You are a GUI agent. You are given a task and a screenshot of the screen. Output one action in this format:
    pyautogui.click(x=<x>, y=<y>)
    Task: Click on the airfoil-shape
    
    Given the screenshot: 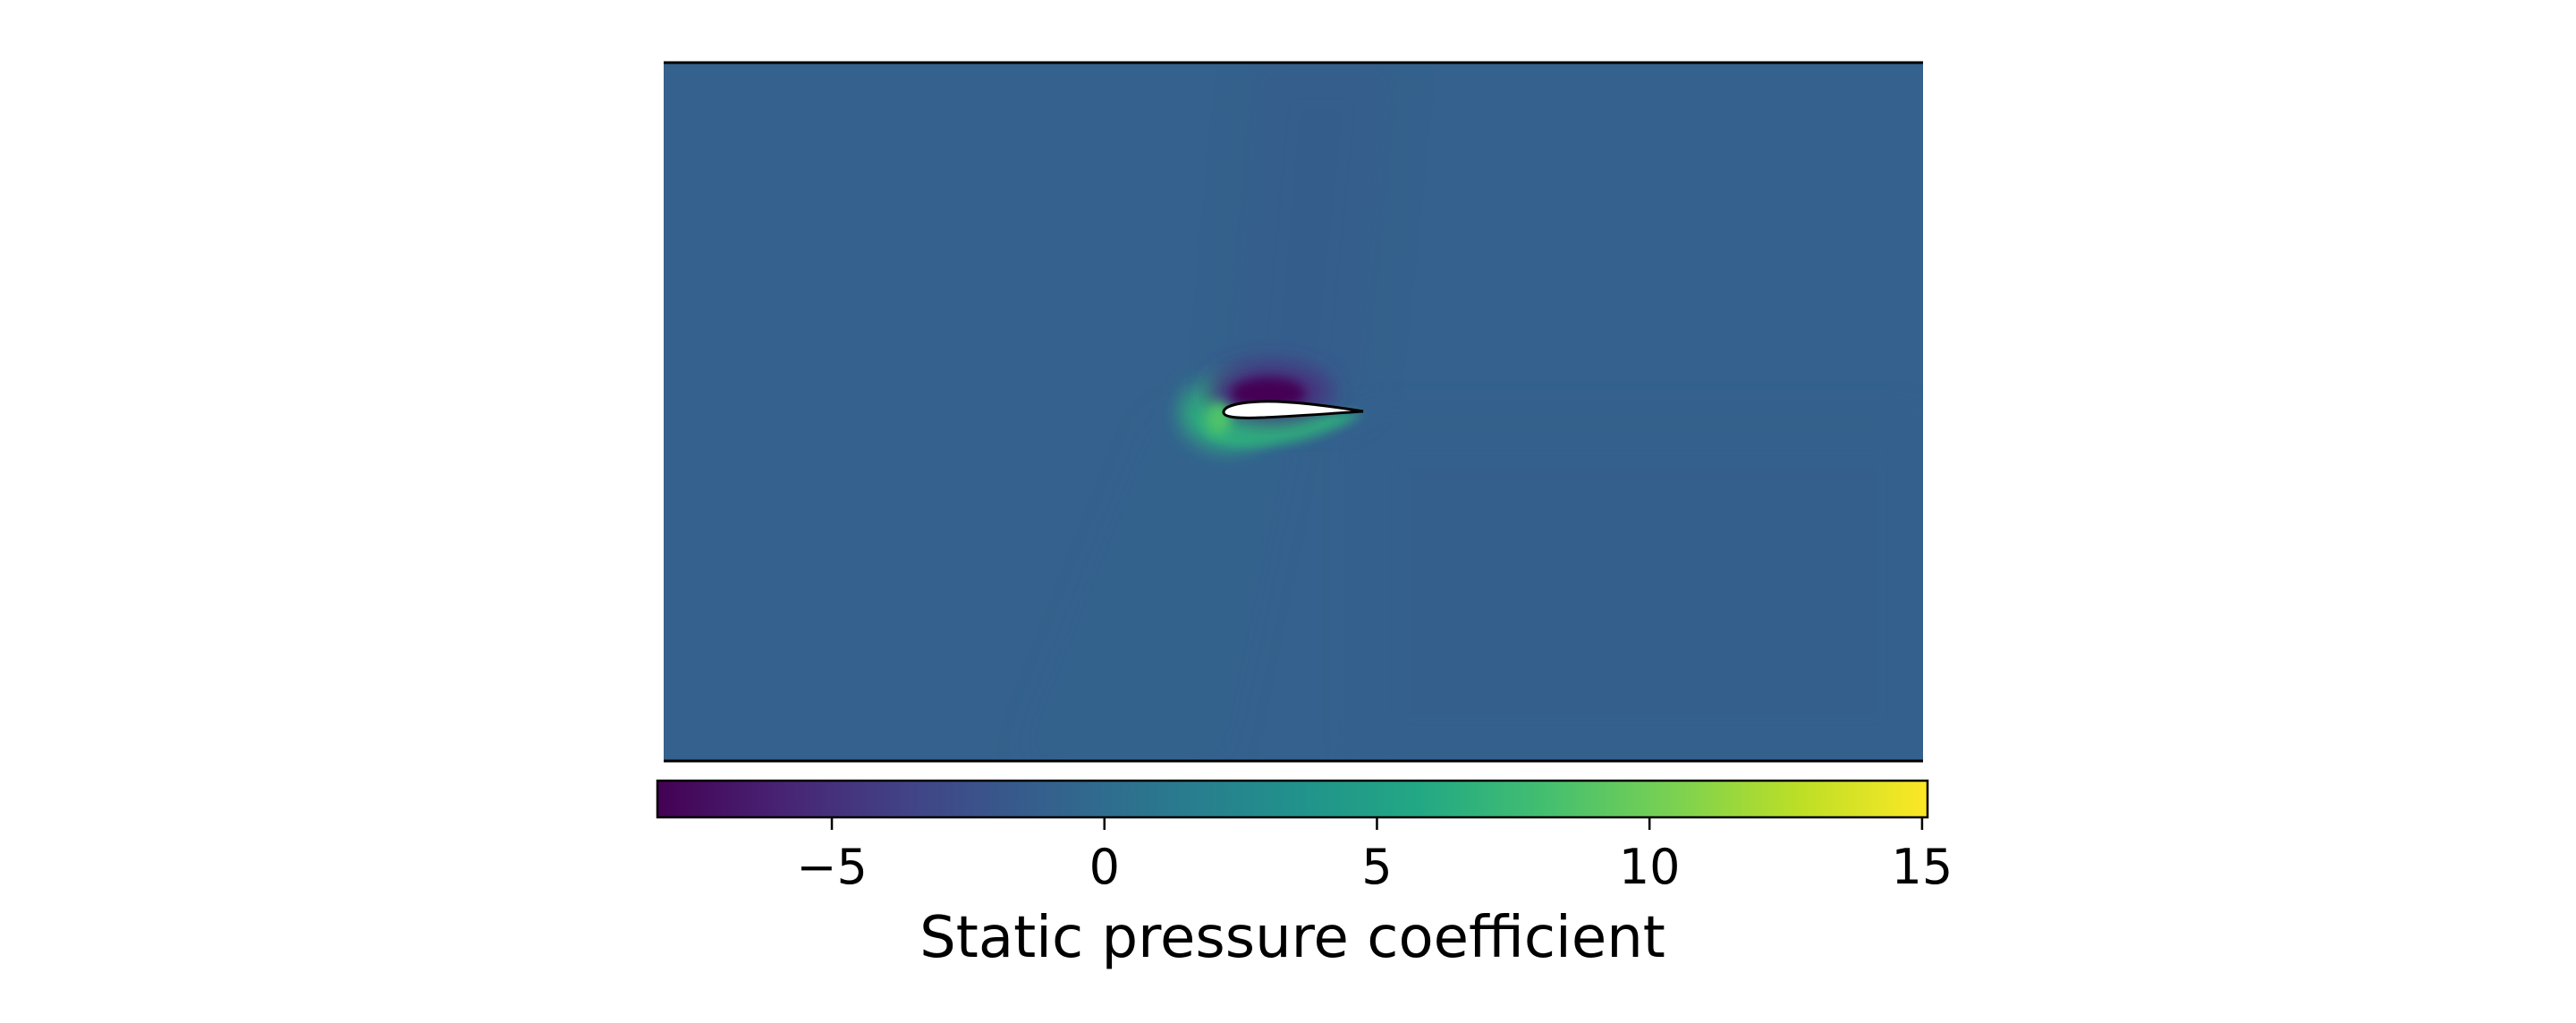 What is the action you would take?
    pyautogui.click(x=1293, y=409)
    